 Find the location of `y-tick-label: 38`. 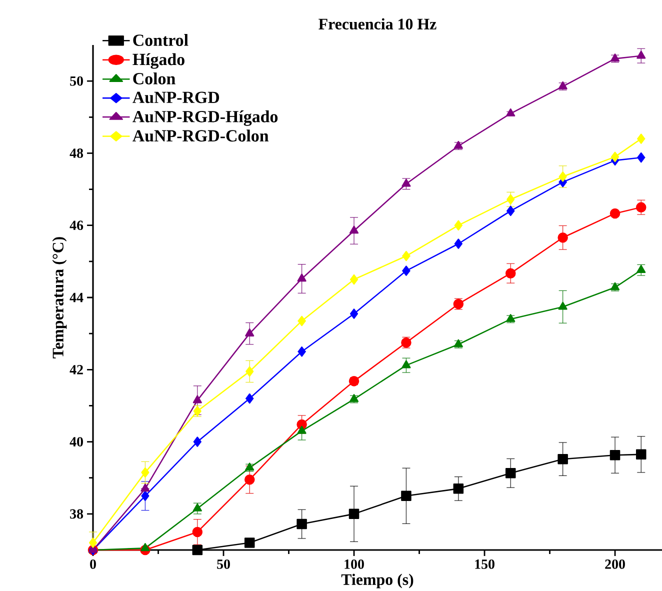

y-tick-label: 38 is located at coordinates (77, 514).